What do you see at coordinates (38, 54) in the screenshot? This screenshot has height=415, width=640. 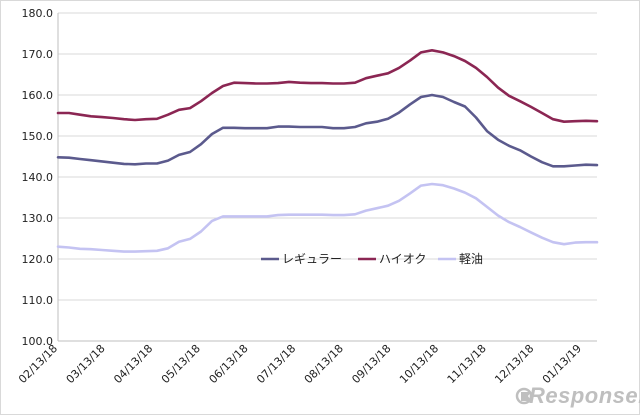 I see `y-tick-label: 170.0` at bounding box center [38, 54].